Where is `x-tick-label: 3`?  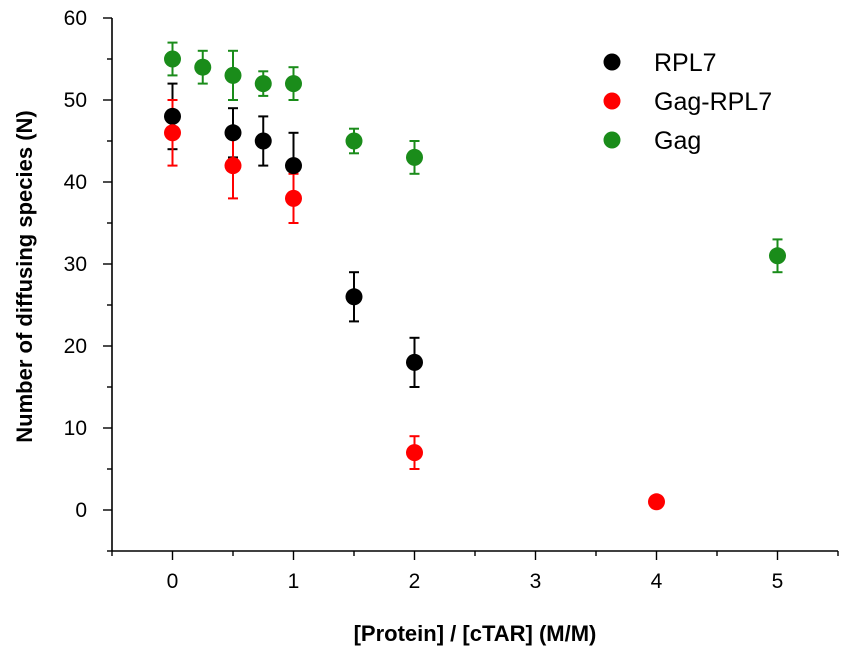 x-tick-label: 3 is located at coordinates (536, 581).